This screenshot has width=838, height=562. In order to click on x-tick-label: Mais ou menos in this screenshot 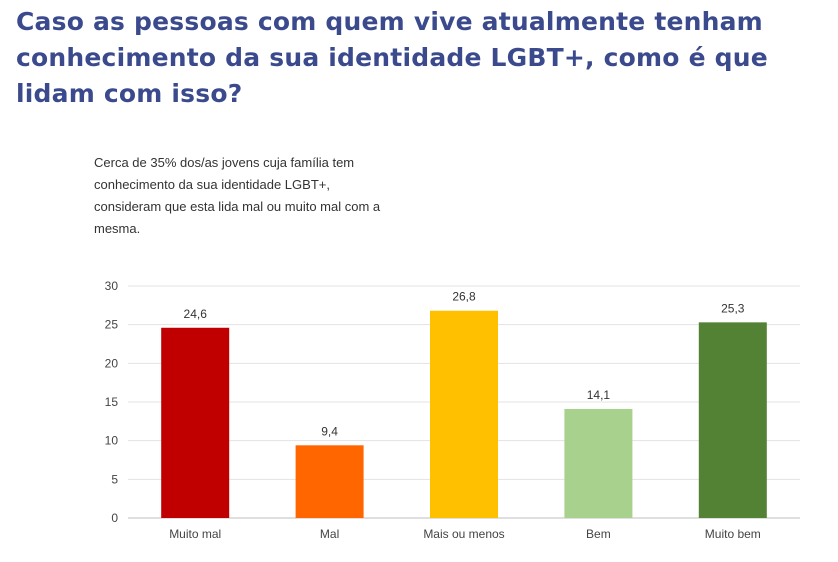, I will do `click(463, 534)`.